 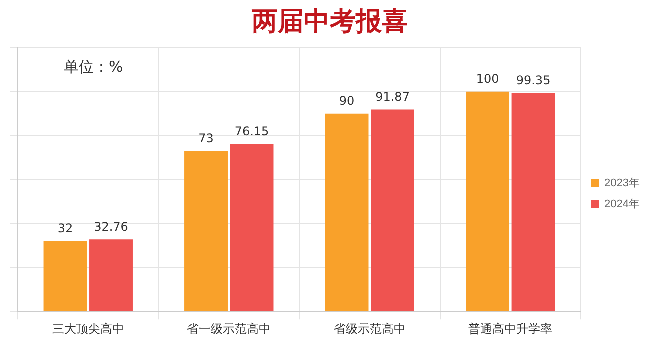 I want to click on chart-title: 两届中考报喜, so click(x=330, y=22).